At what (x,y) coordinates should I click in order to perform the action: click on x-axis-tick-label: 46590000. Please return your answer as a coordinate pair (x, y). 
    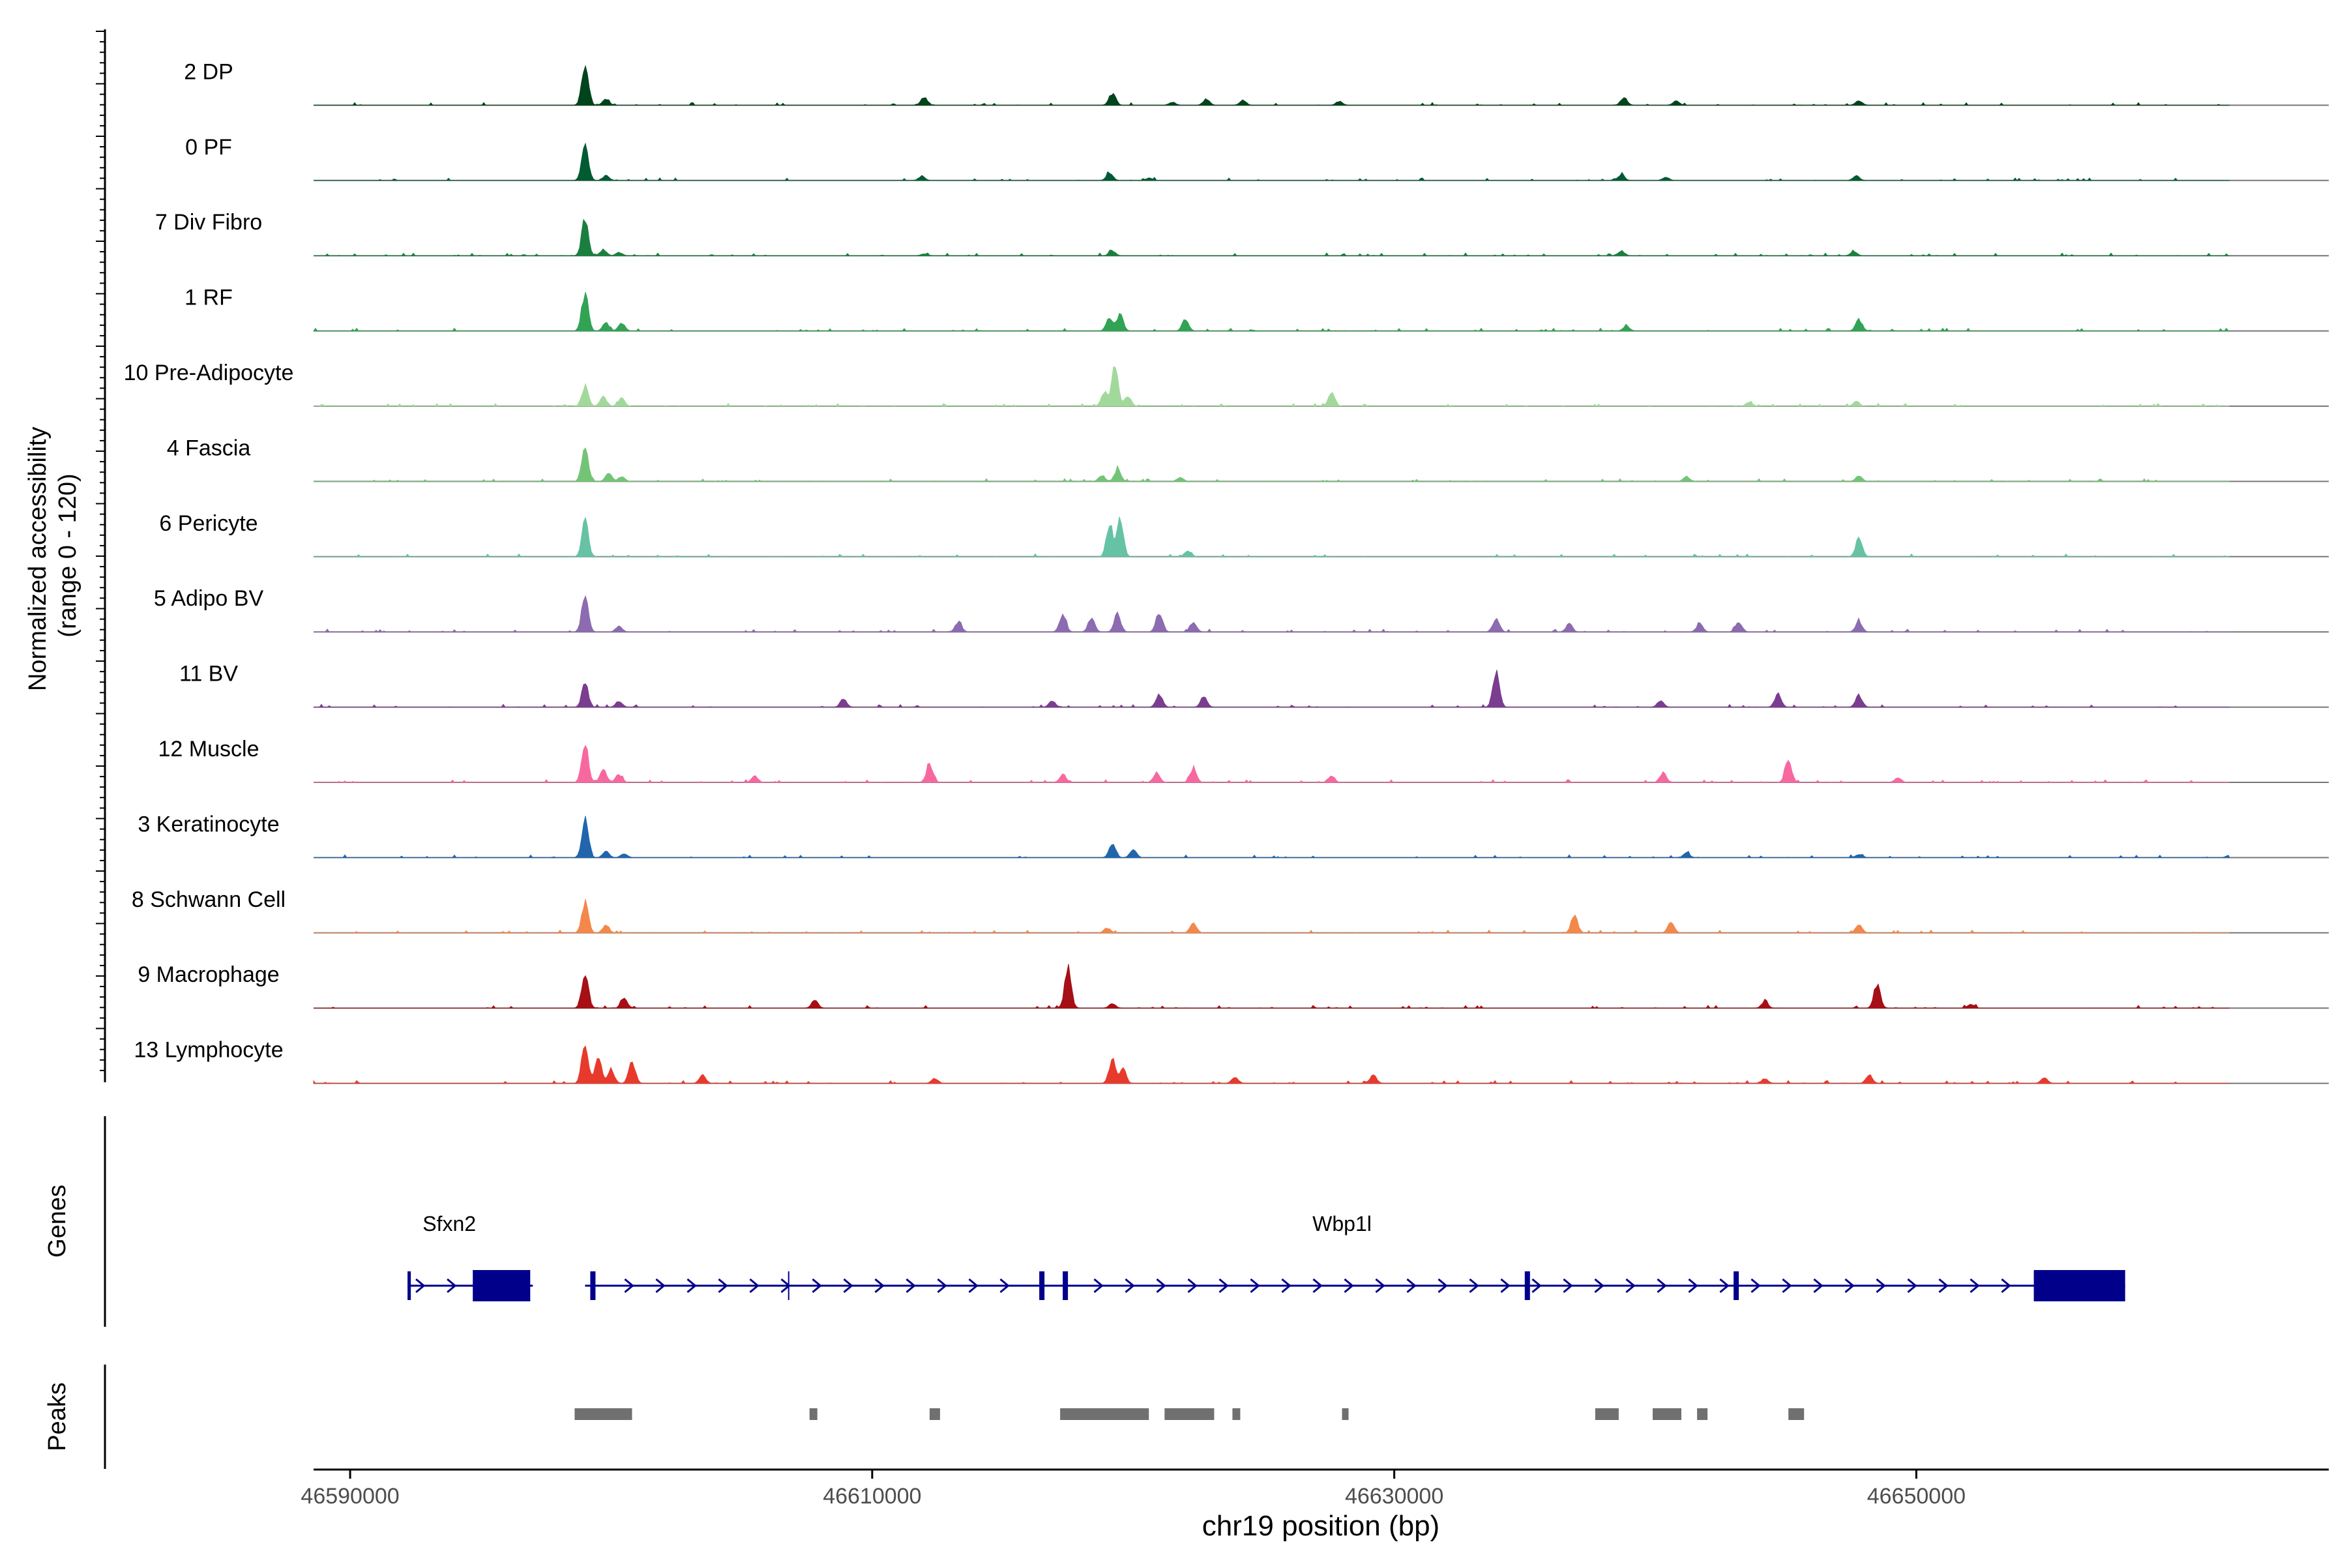
    Looking at the image, I should click on (350, 1497).